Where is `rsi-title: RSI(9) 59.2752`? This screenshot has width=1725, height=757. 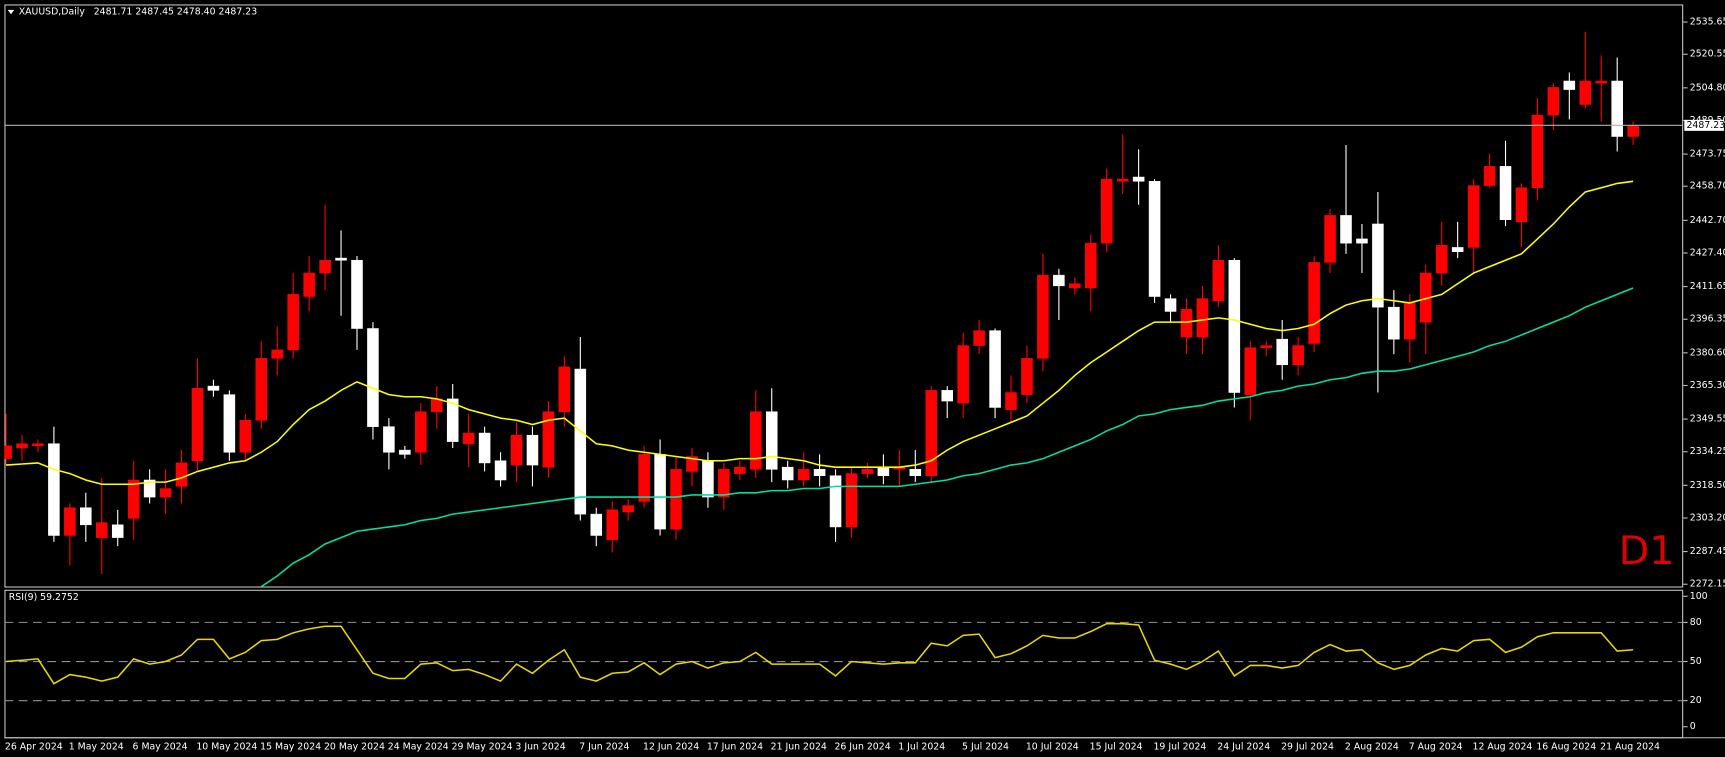
rsi-title: RSI(9) 59.2752 is located at coordinates (44, 597).